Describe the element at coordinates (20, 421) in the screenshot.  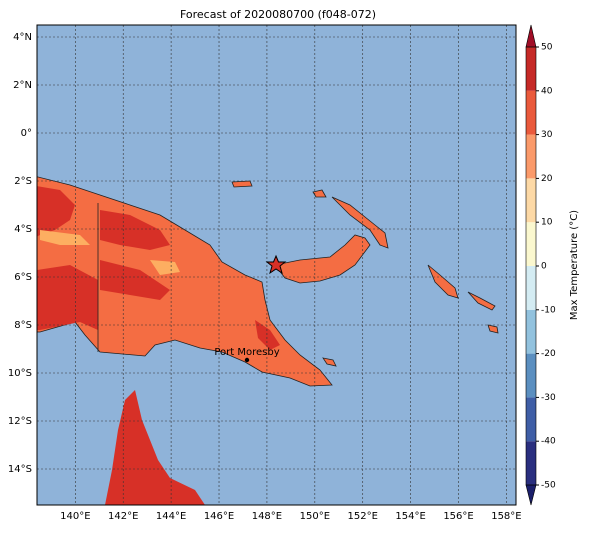
I see `y-tick-label: 12°S` at that location.